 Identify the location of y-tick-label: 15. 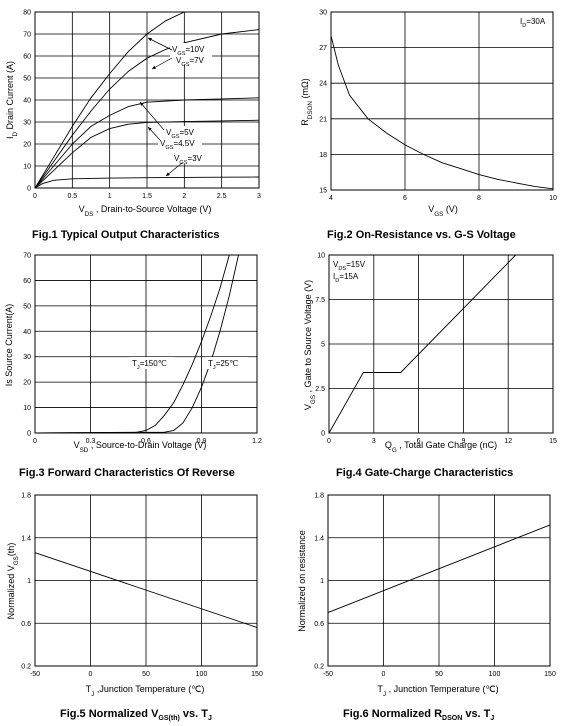
(323, 191).